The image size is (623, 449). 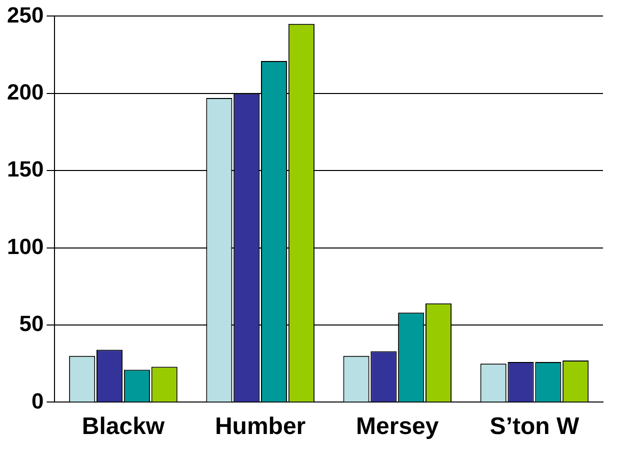 What do you see at coordinates (31, 323) in the screenshot?
I see `y-tick-label: 50` at bounding box center [31, 323].